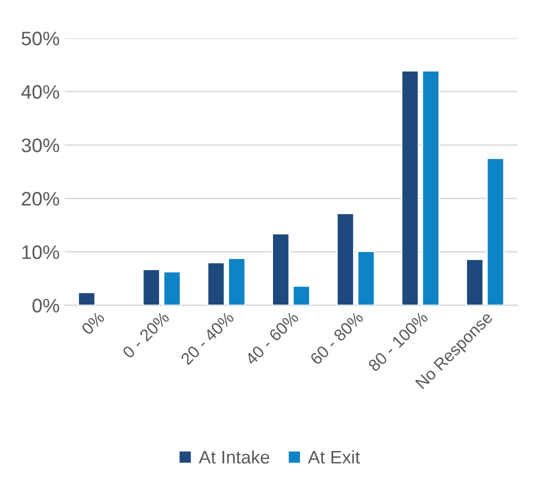 This screenshot has height=477, width=539. What do you see at coordinates (93, 323) in the screenshot?
I see `x-tick-label: 0%` at bounding box center [93, 323].